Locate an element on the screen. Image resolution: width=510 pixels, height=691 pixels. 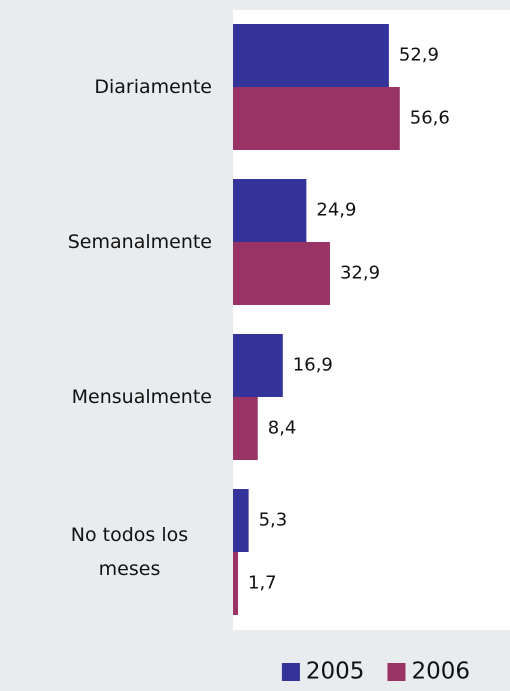
category-text: No todos los meses is located at coordinates (129, 552).